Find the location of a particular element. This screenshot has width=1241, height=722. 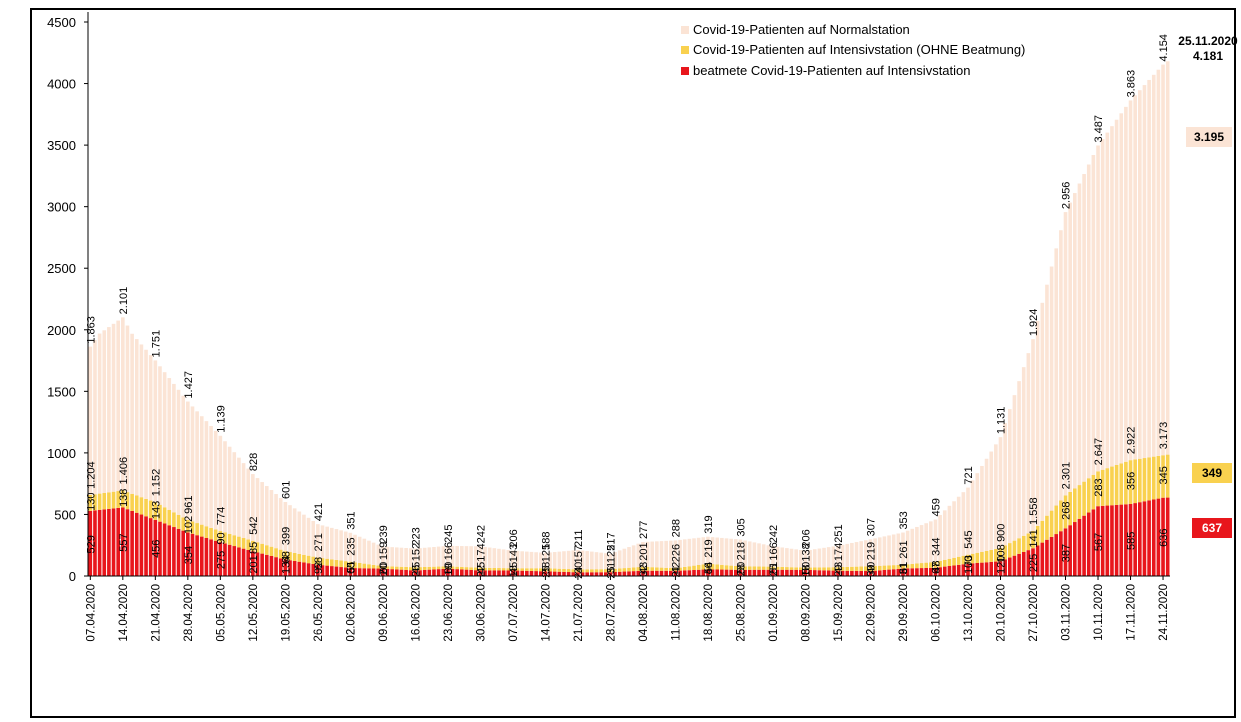

normal-label: 1.406 is located at coordinates (124, 471).